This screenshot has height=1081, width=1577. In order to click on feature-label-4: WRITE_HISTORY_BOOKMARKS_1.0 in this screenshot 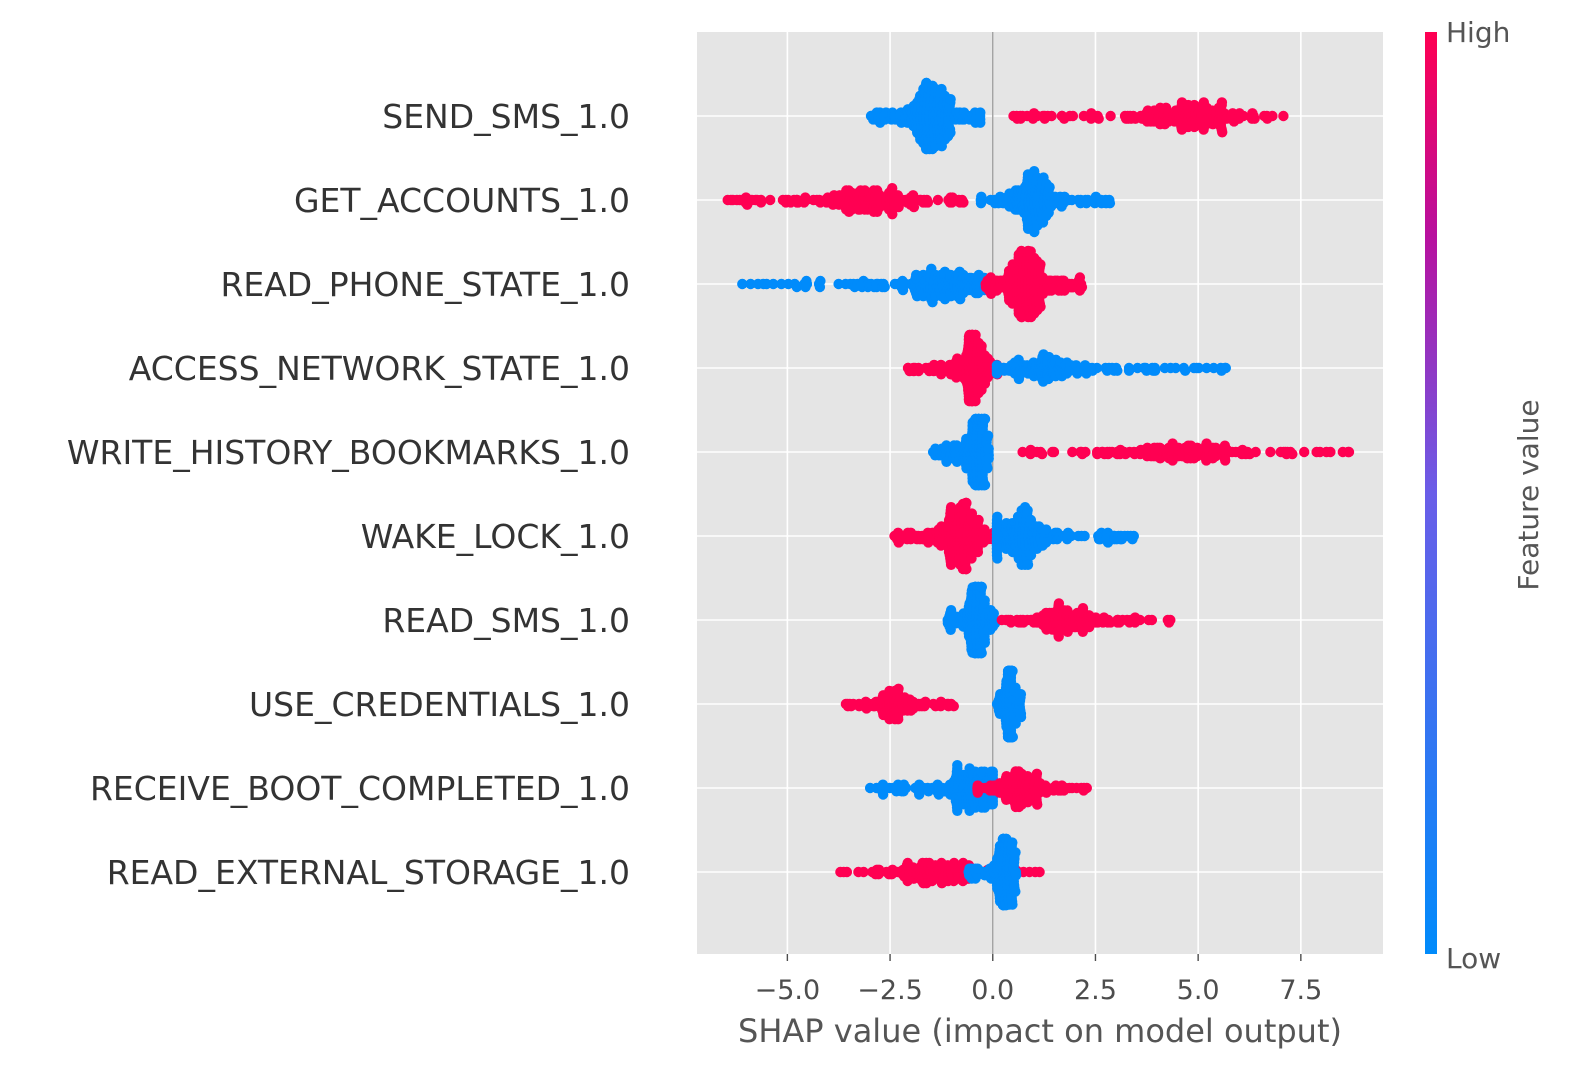, I will do `click(348, 452)`.